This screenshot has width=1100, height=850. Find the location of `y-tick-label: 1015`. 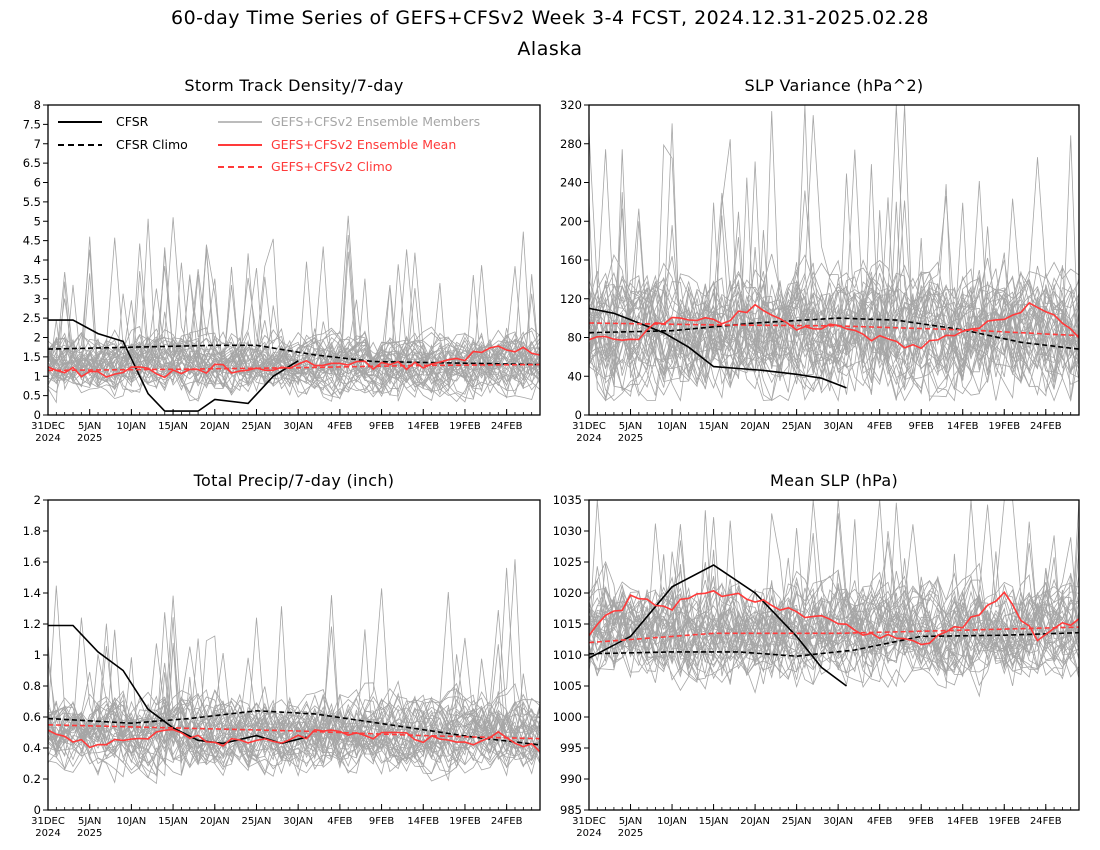

y-tick-label: 1015 is located at coordinates (567, 624).